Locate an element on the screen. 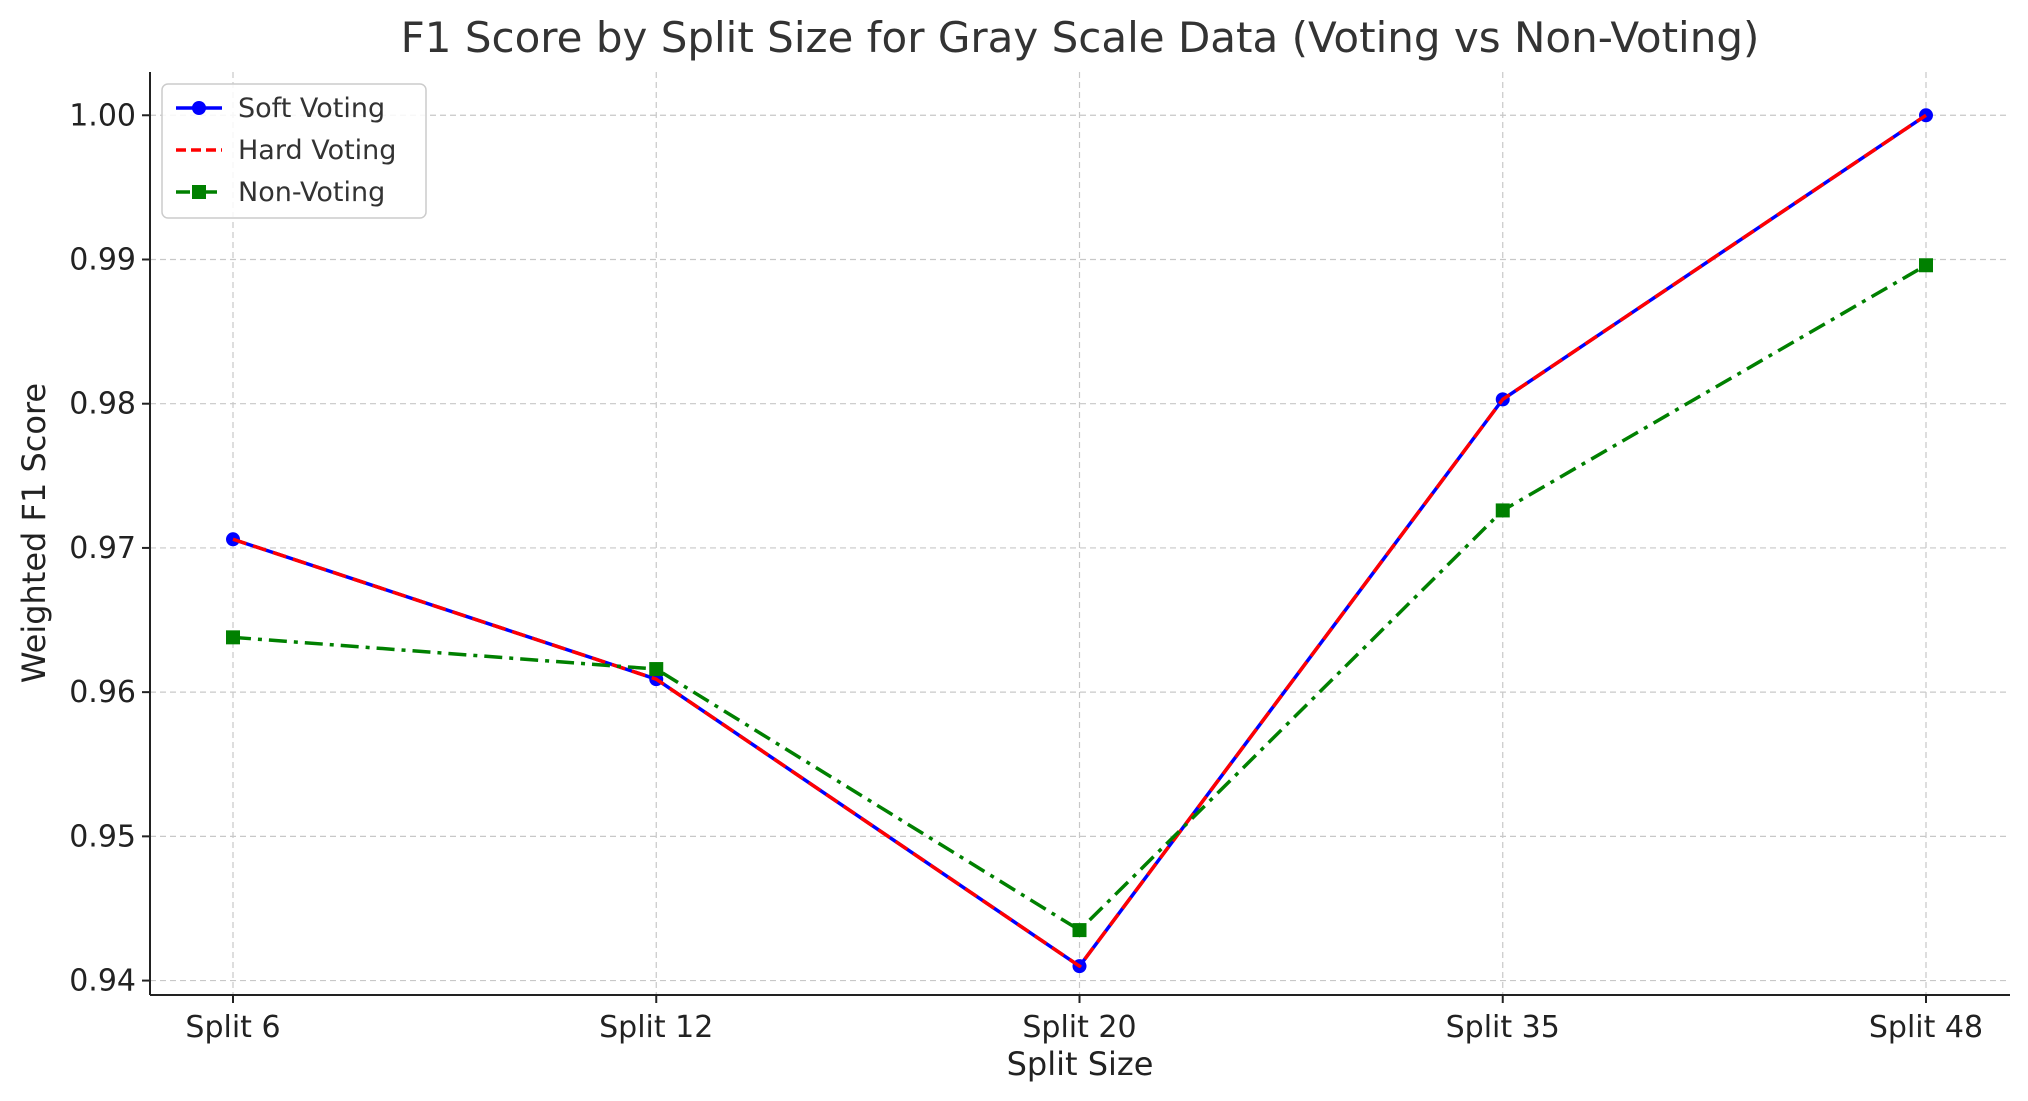 The image size is (2028, 1101). y-tick-label: 1.00 is located at coordinates (102, 115).